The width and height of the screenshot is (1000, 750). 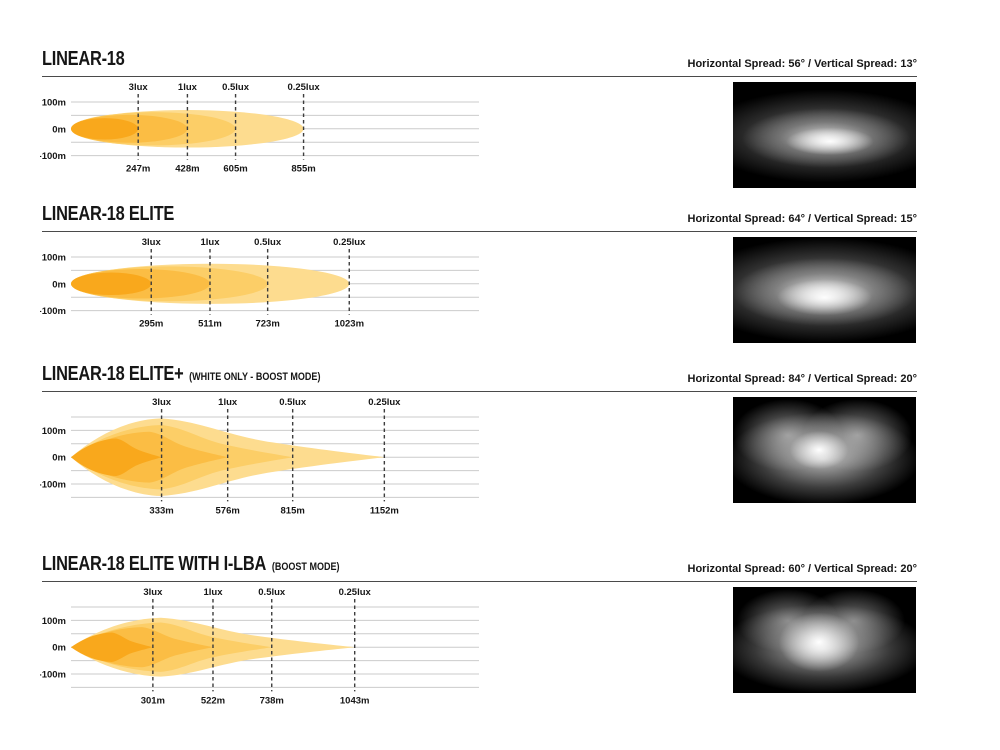 I want to click on page-title: LINEAR-18 ELITE, so click(x=108, y=214).